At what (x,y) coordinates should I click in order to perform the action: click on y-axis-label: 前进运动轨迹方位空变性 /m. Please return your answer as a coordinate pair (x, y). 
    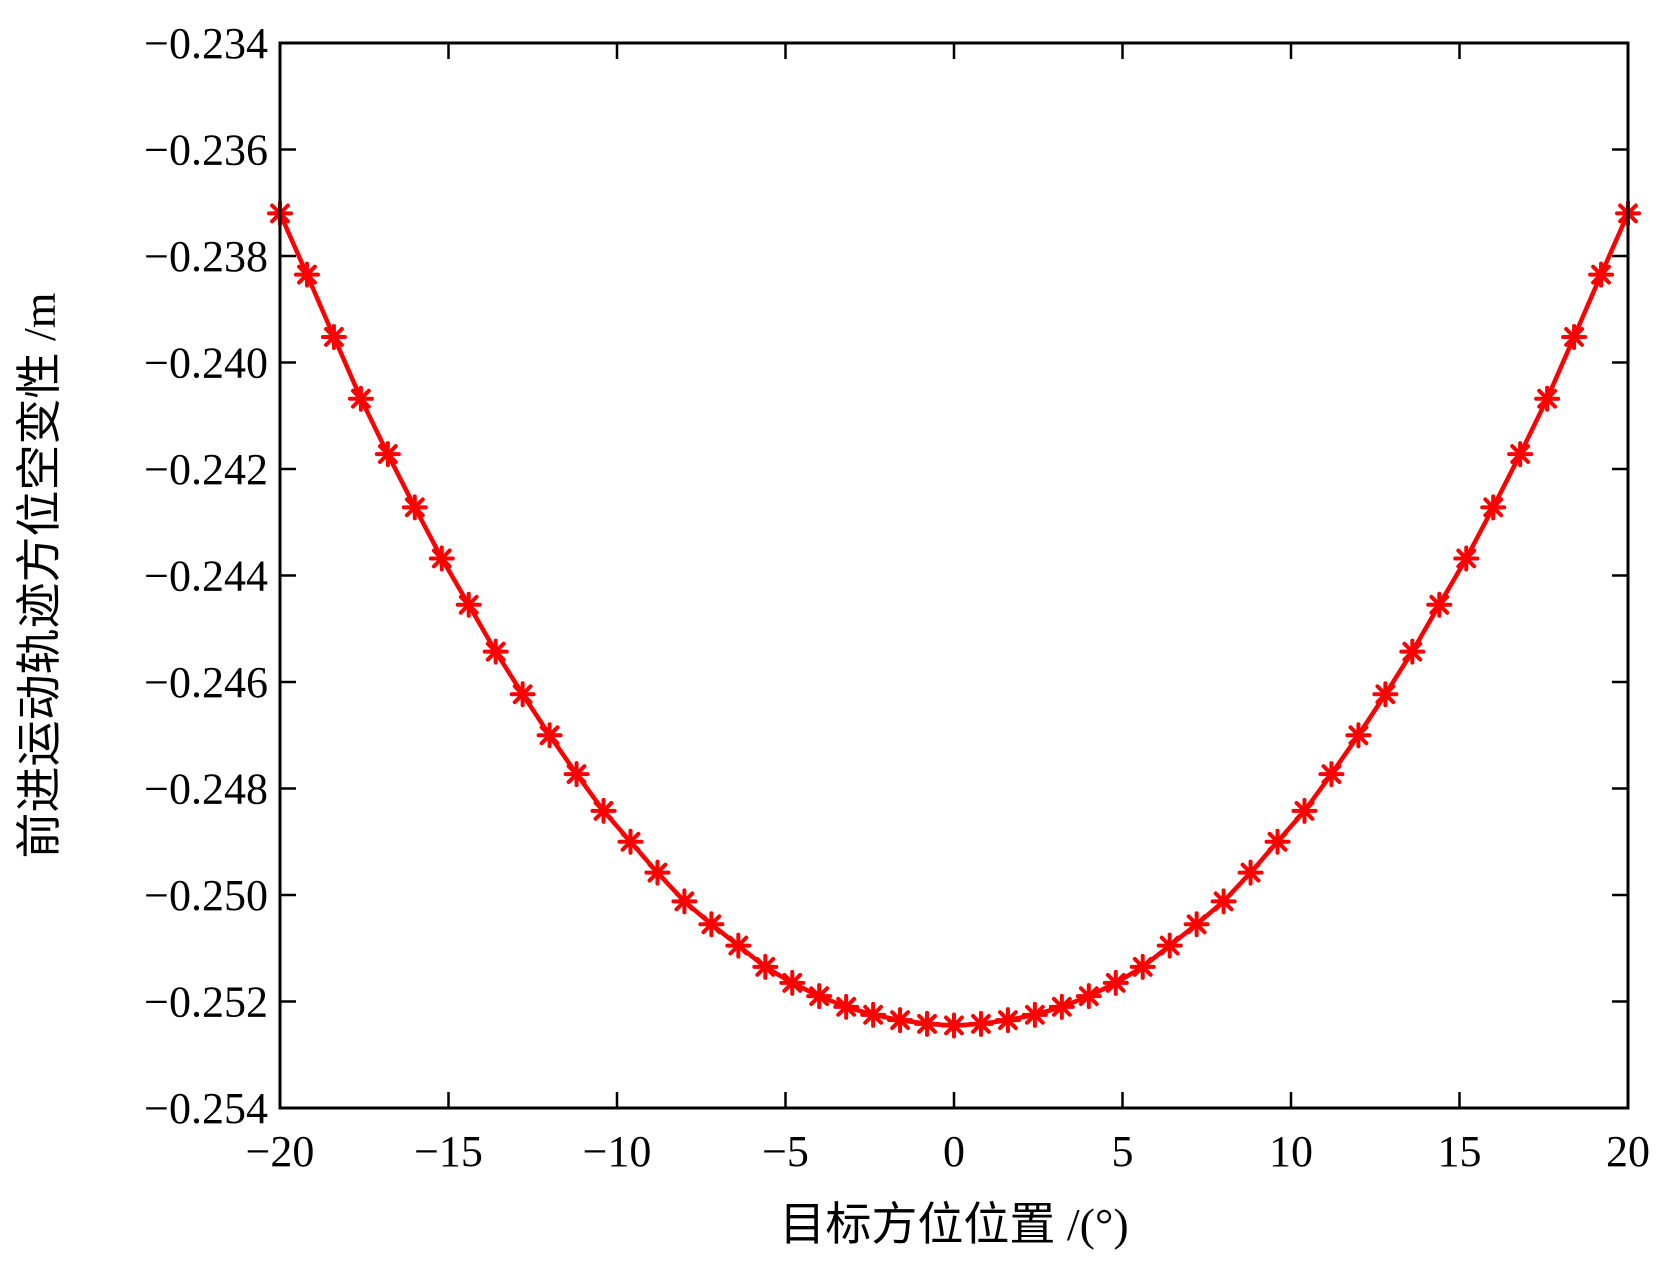
    Looking at the image, I should click on (39, 575).